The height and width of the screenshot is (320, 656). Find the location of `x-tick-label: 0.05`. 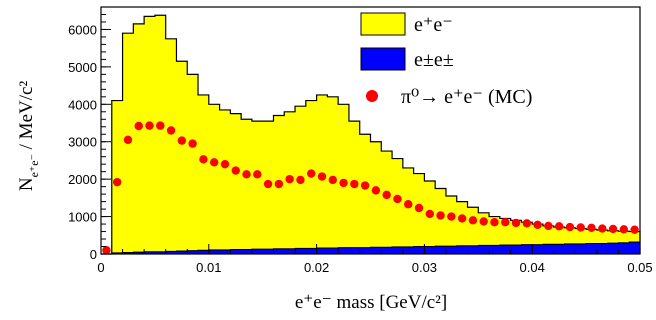

x-tick-label: 0.05 is located at coordinates (639, 267).